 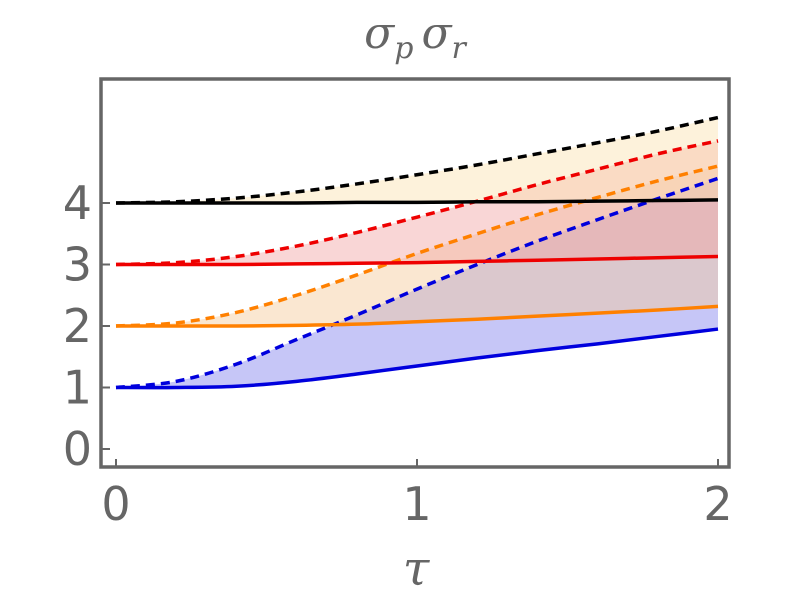 I want to click on title-subscript-p: p, so click(x=403, y=48).